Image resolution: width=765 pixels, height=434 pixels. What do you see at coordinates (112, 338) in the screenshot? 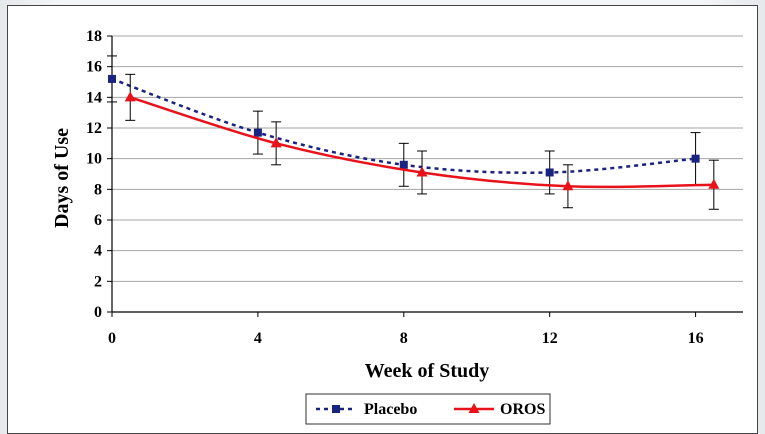
I see `x-tick-label: 0` at bounding box center [112, 338].